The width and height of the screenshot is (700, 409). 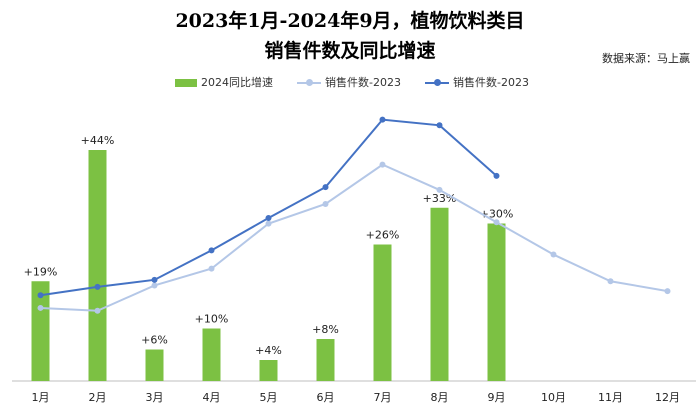 I want to click on x-tick-label-11: 11月, so click(x=610, y=397).